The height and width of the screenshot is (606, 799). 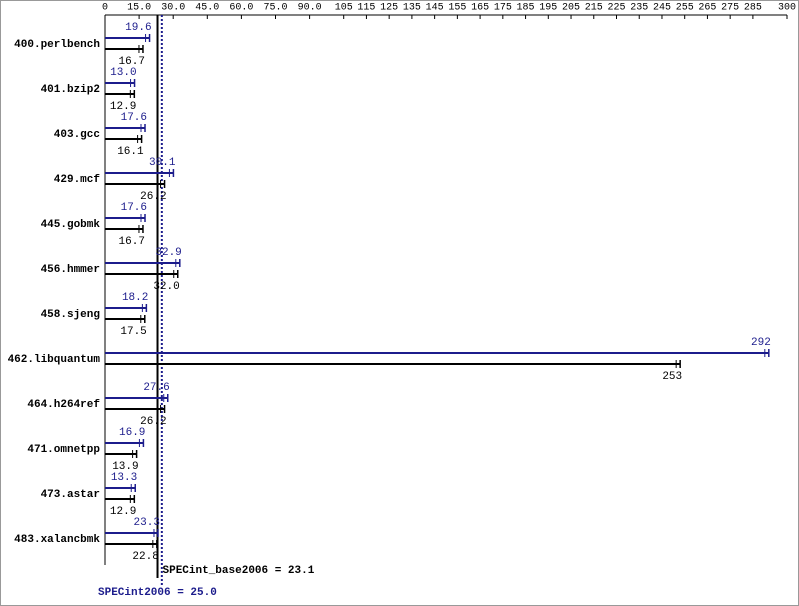 I want to click on x-tick-label: 300, so click(x=787, y=8).